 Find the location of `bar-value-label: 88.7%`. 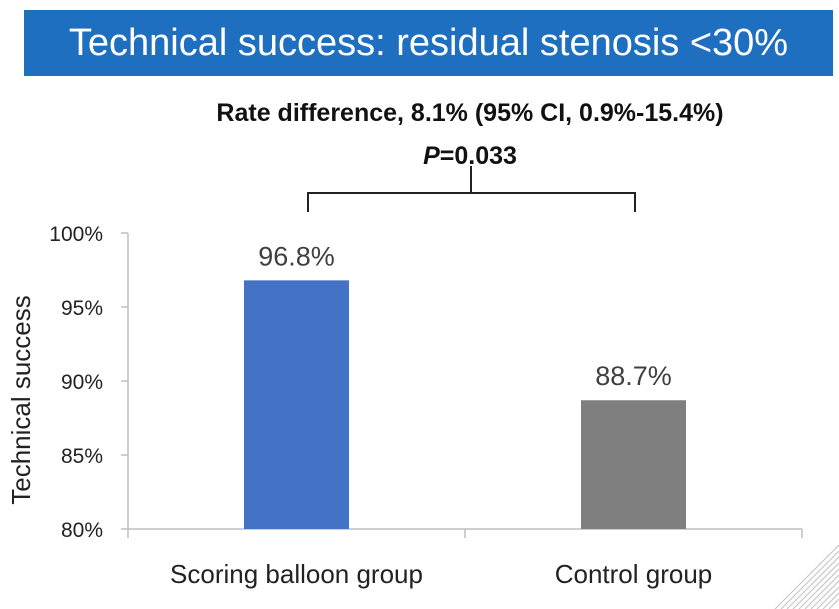

bar-value-label: 88.7% is located at coordinates (633, 376).